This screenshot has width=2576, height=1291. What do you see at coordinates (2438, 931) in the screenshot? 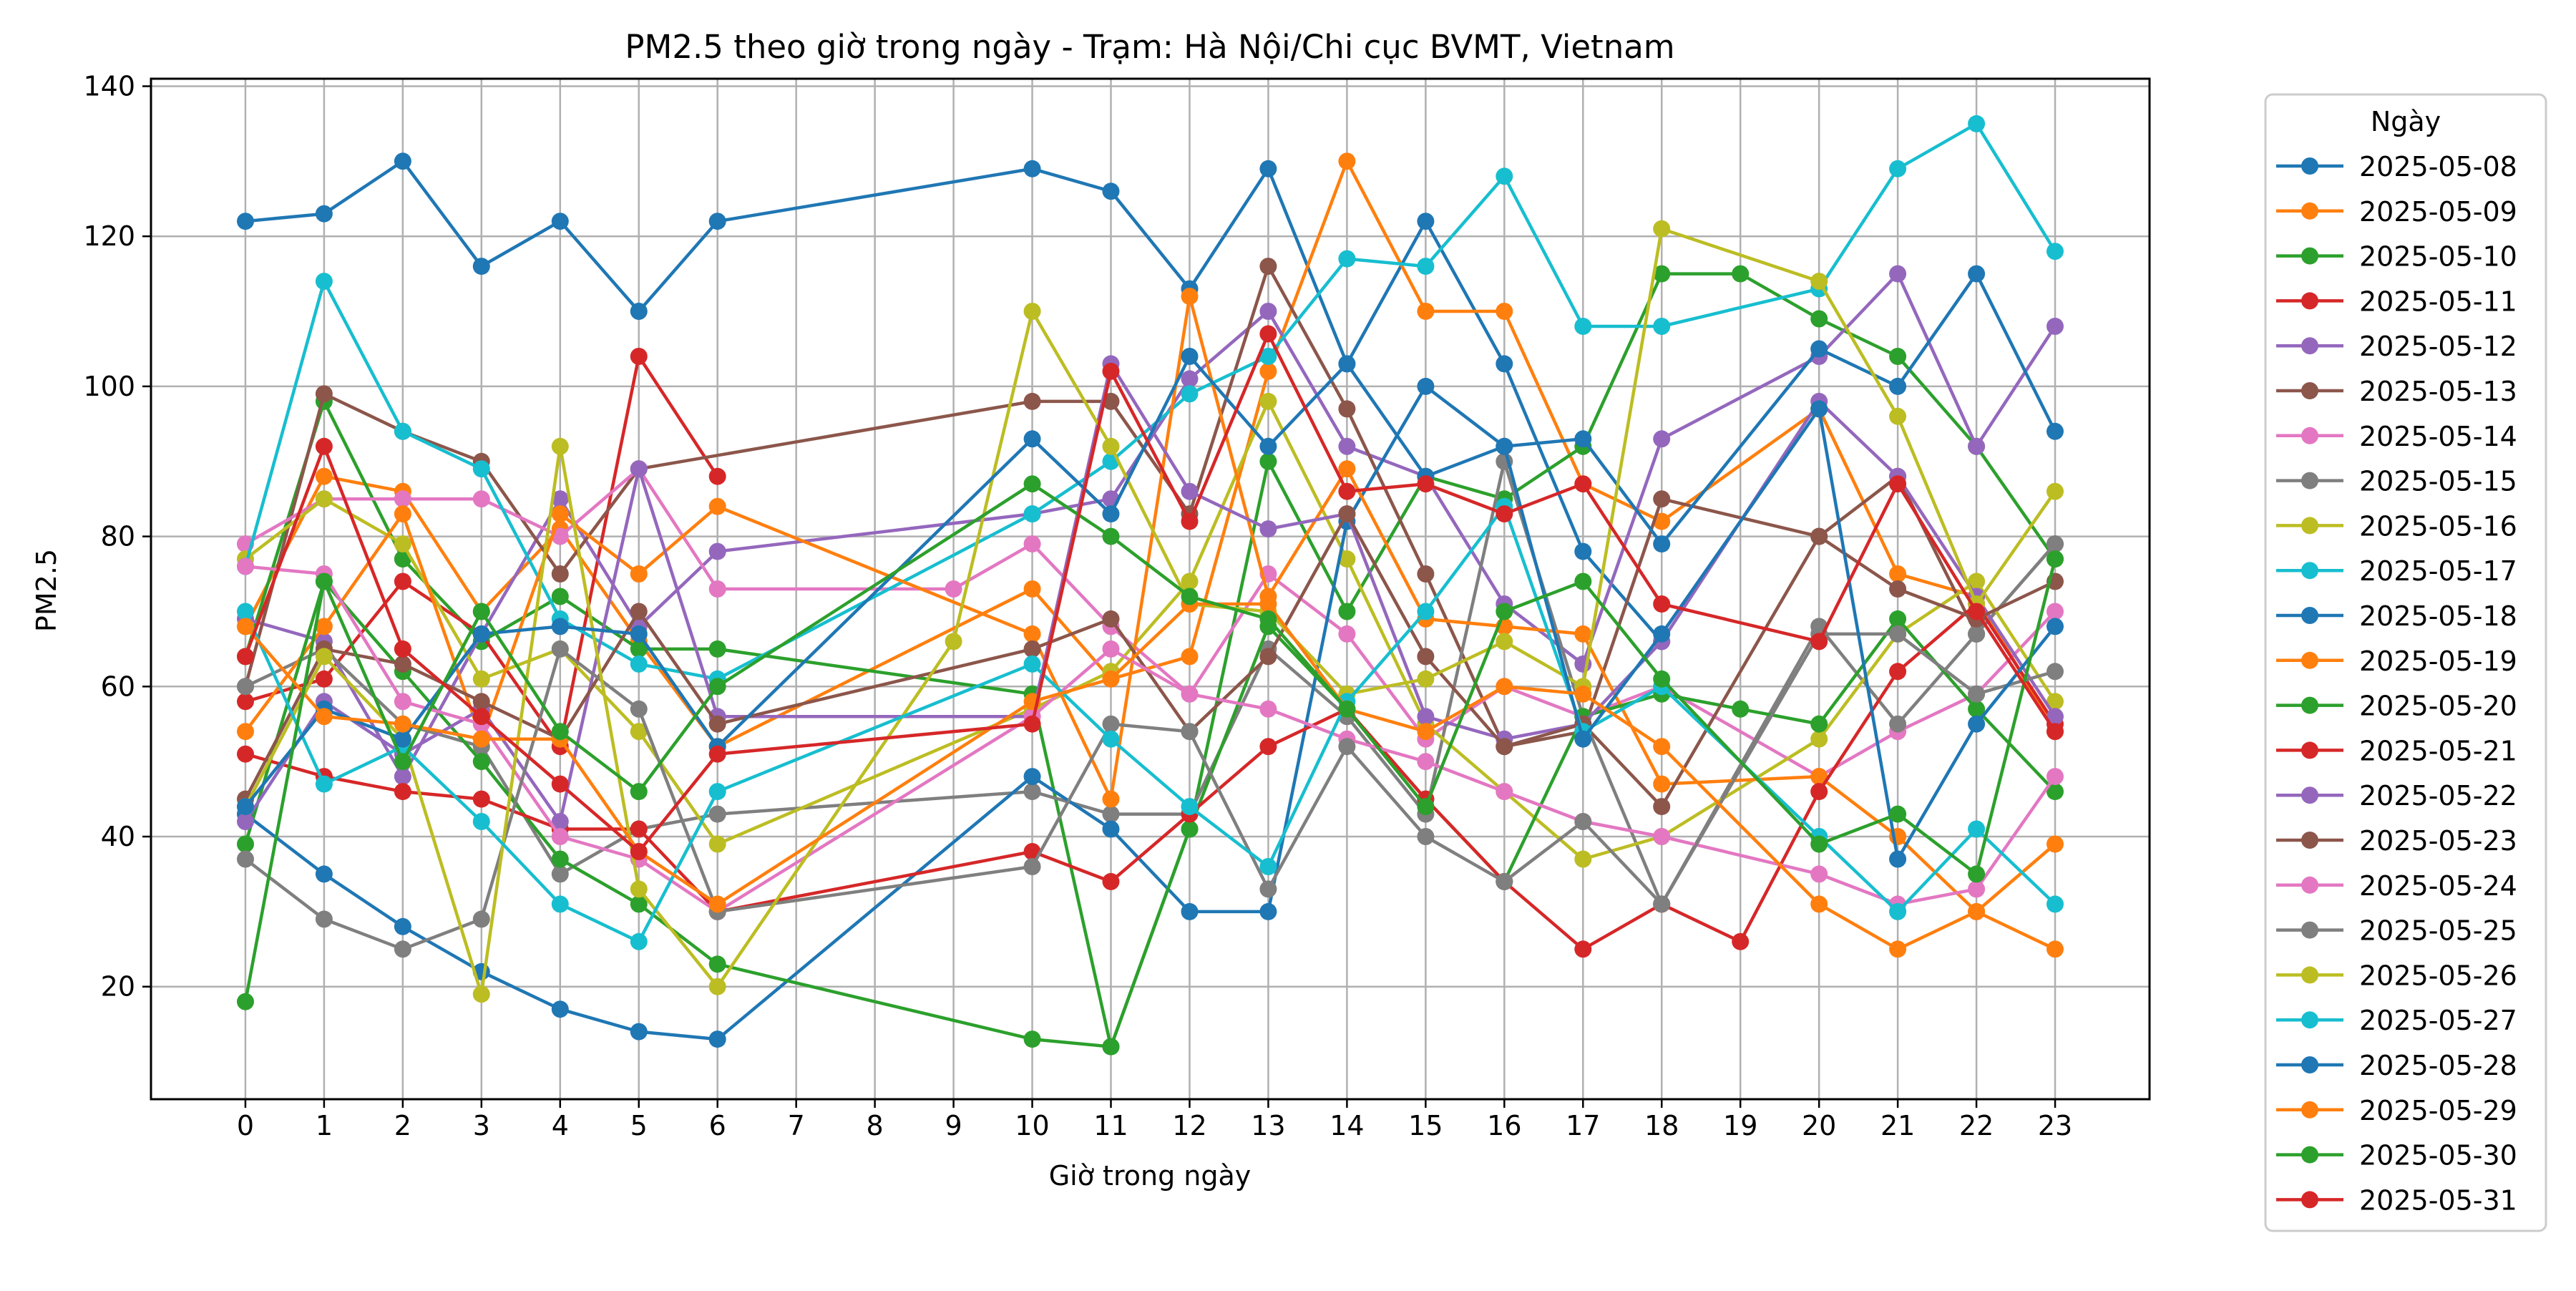
I see `legend-label: 2025-05-25` at bounding box center [2438, 931].